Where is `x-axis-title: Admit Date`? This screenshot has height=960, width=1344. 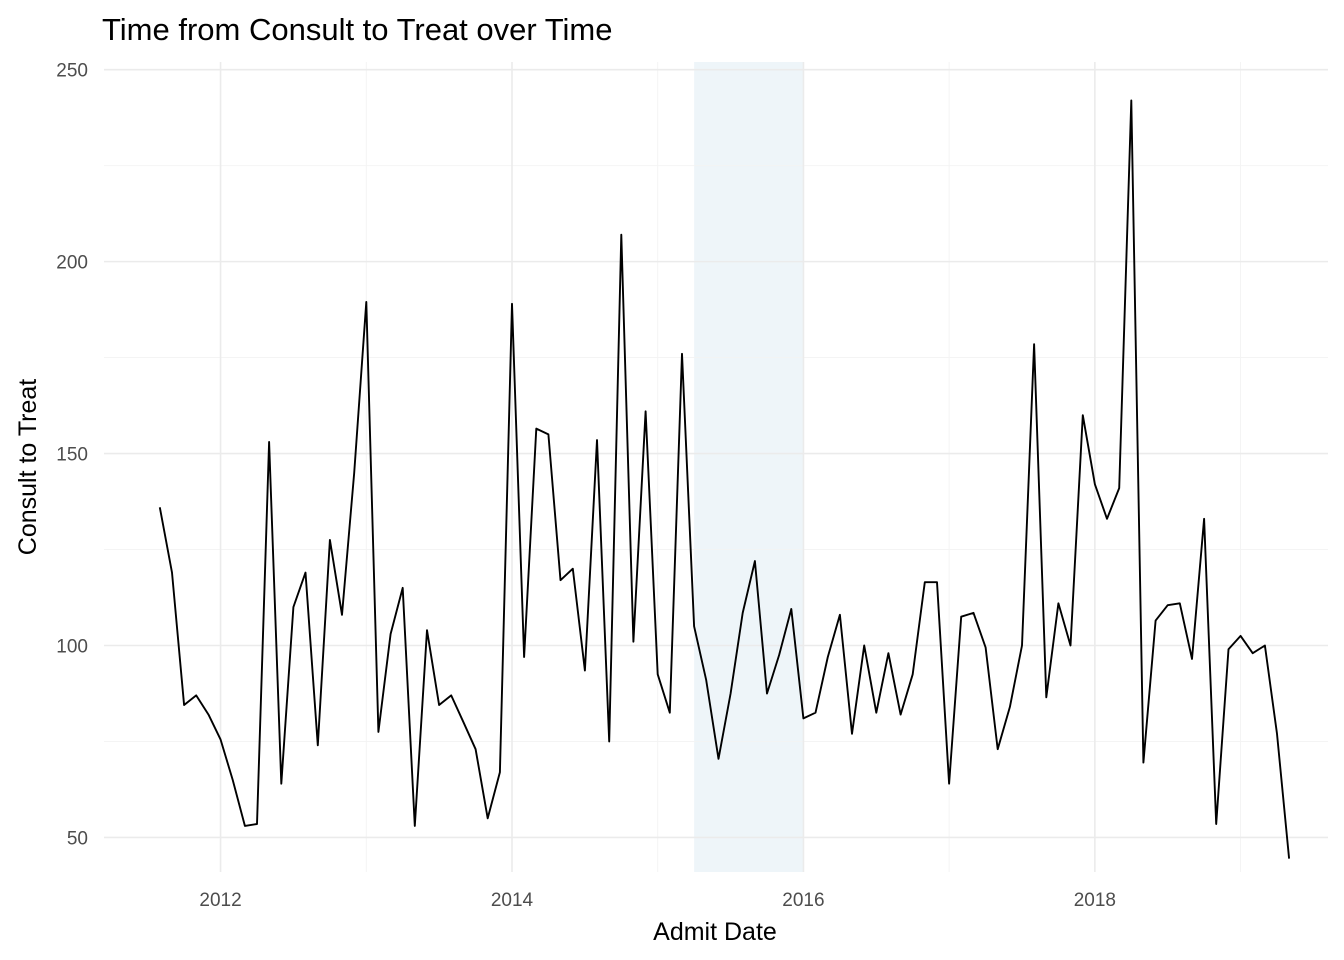
x-axis-title: Admit Date is located at coordinates (715, 932).